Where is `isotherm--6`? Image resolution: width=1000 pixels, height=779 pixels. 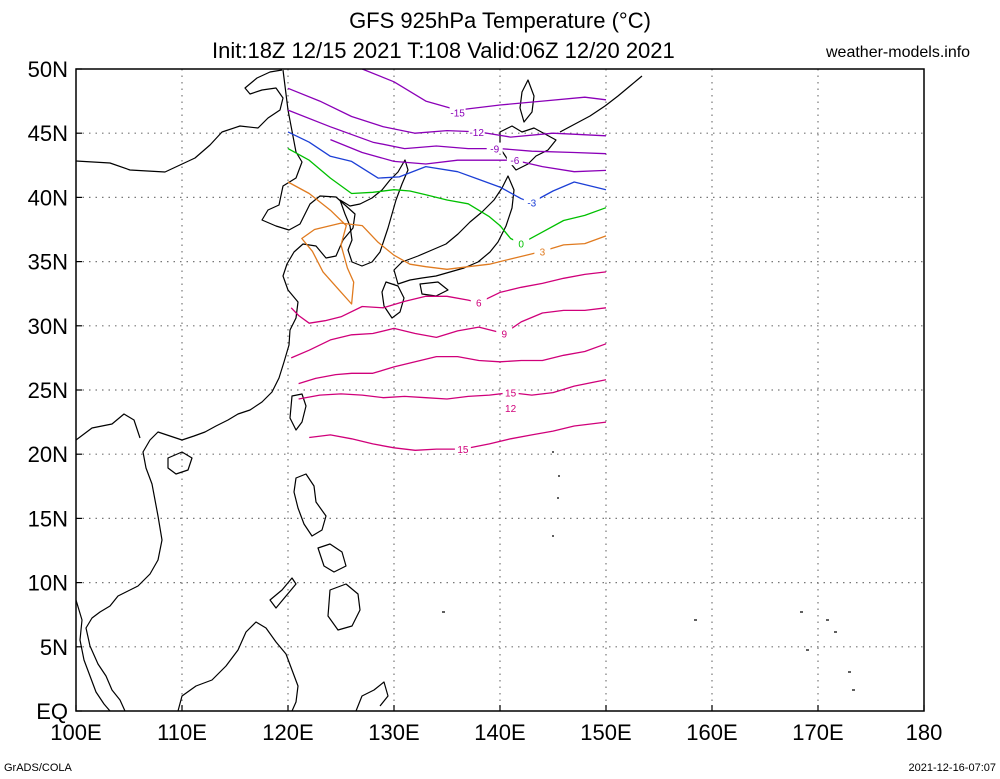 isotherm--6 is located at coordinates (468, 155).